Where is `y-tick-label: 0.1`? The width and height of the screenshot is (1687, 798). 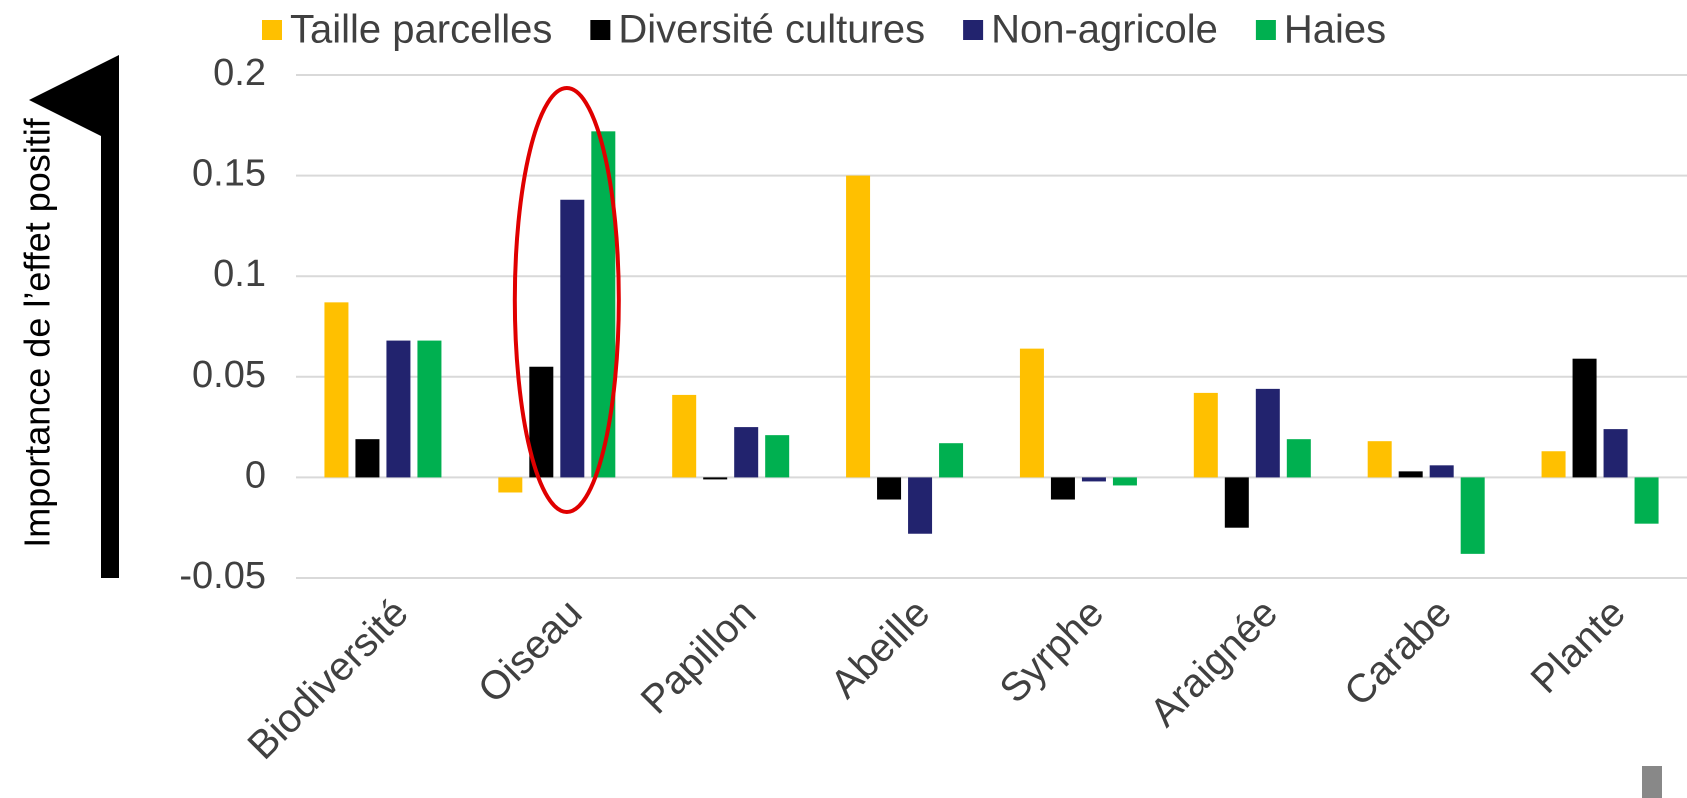 y-tick-label: 0.1 is located at coordinates (239, 274).